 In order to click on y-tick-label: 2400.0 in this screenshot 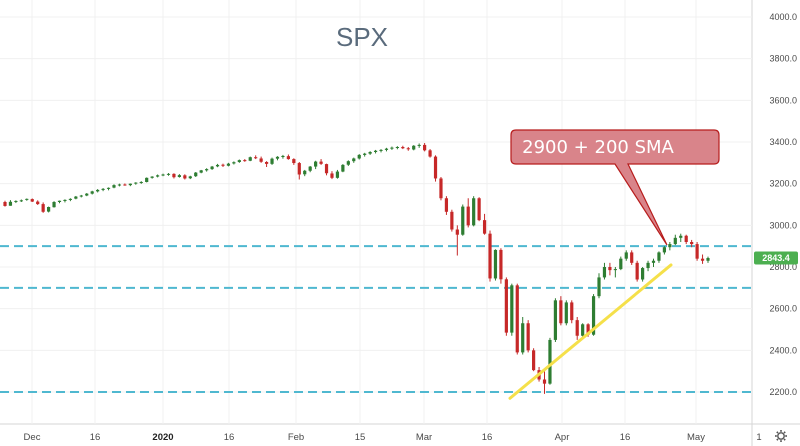, I will do `click(783, 350)`.